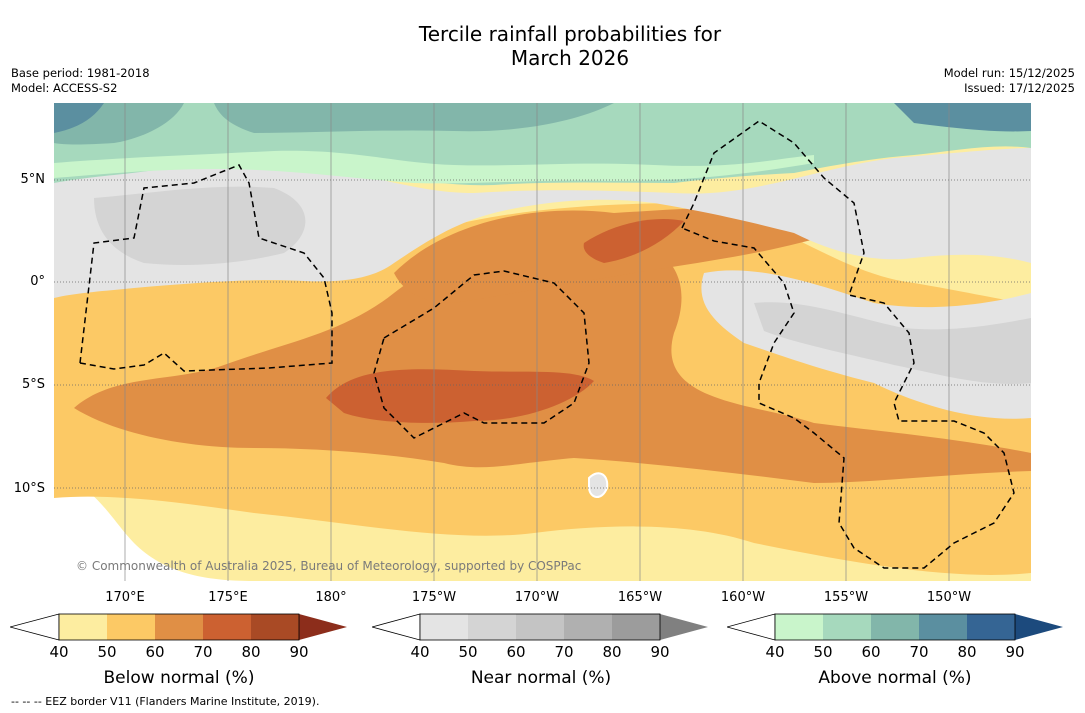 The width and height of the screenshot is (1085, 713). What do you see at coordinates (564, 652) in the screenshot?
I see `cbar2-tick-70: 70` at bounding box center [564, 652].